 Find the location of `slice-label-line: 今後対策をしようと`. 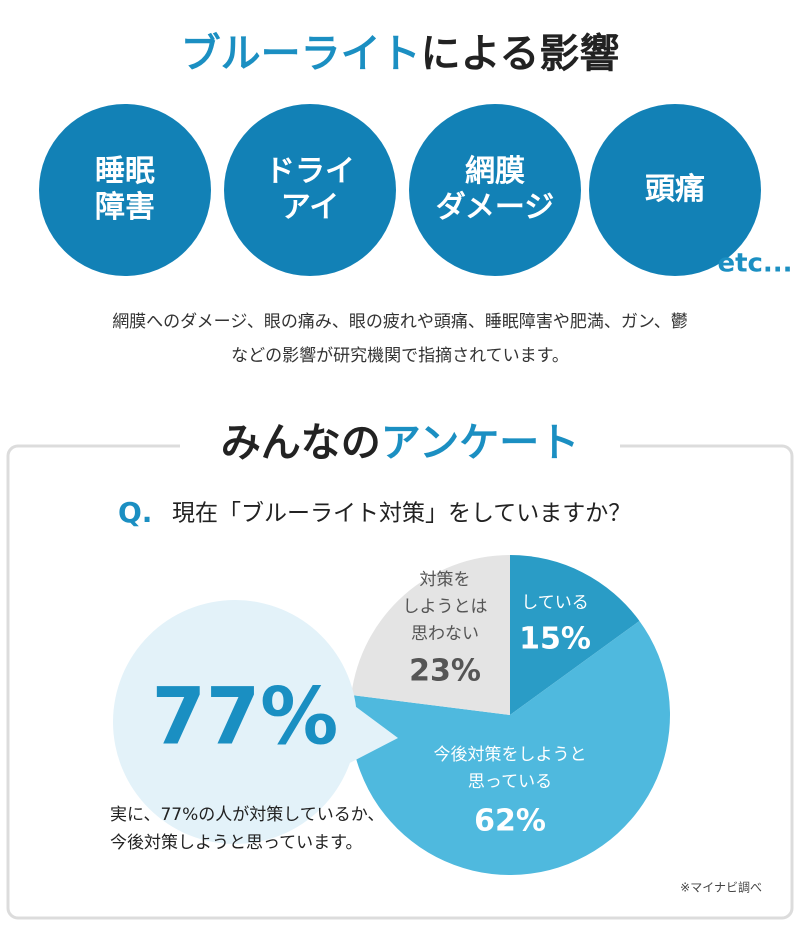

slice-label-line: 今後対策をしようと is located at coordinates (510, 755).